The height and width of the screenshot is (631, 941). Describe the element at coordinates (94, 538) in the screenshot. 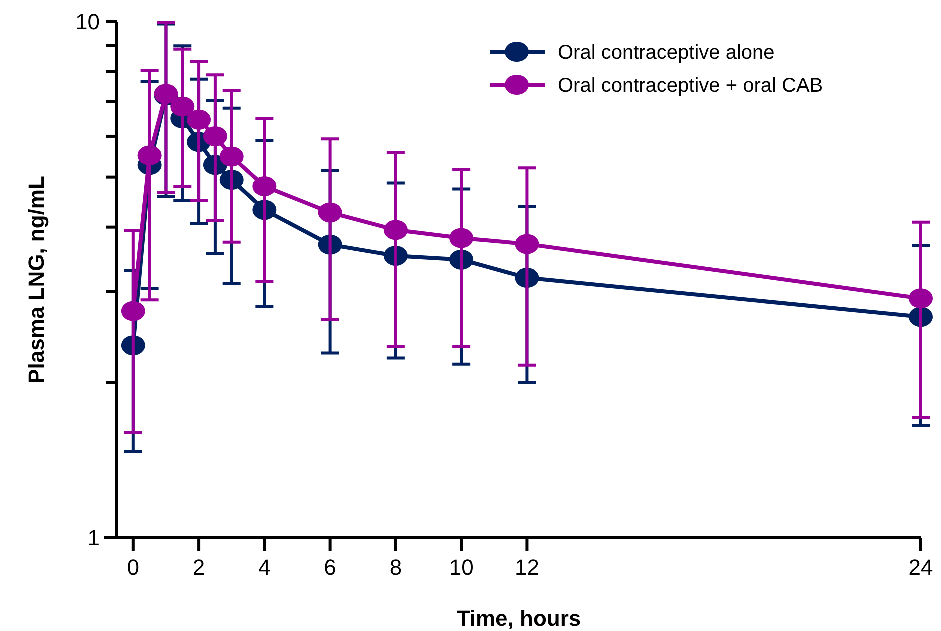

I see `y-tick-label: 1` at that location.